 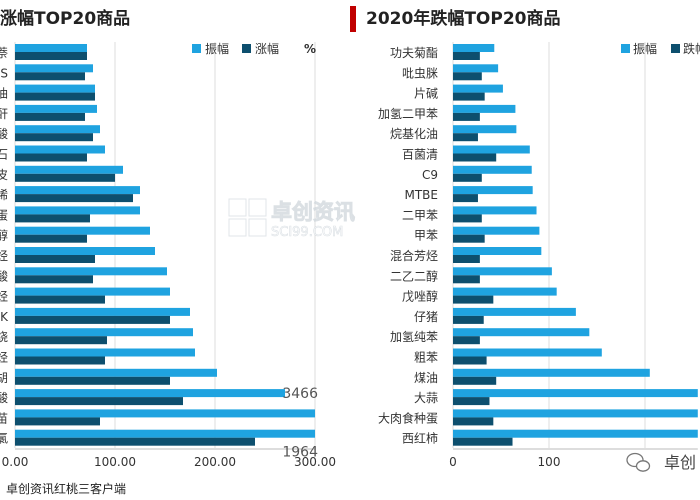 I want to click on category-label: 片碱, so click(x=426, y=94).